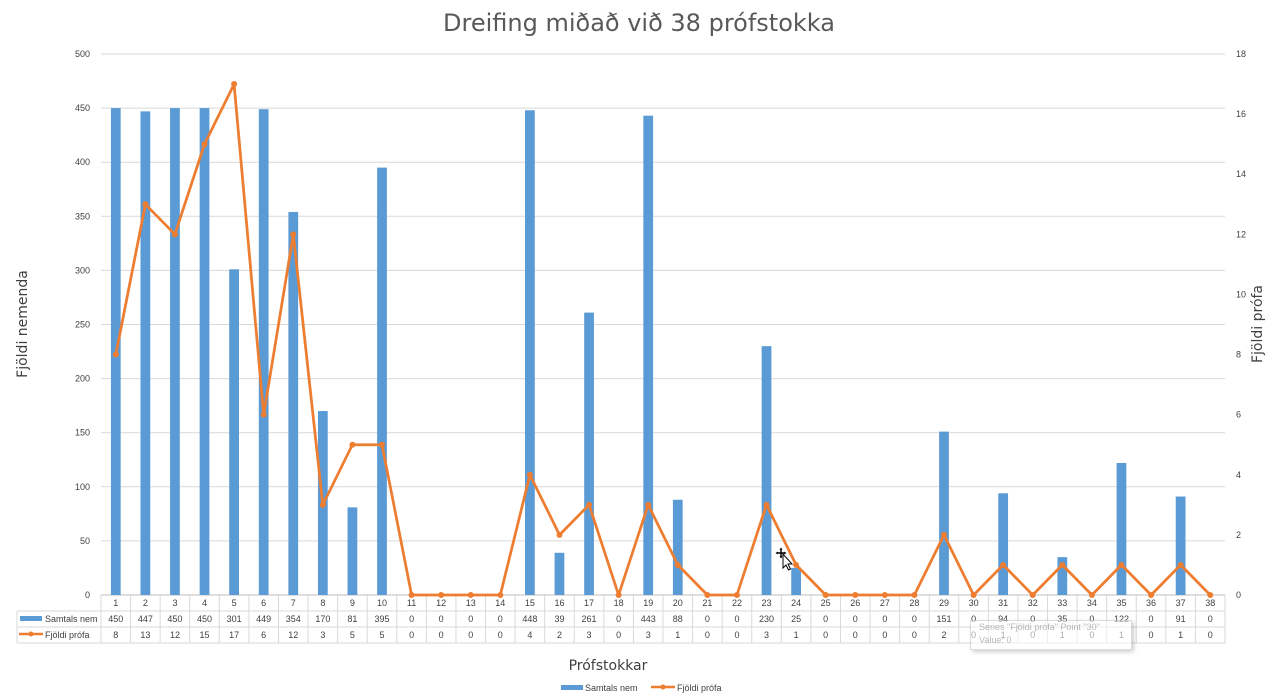  Describe the element at coordinates (530, 603) in the screenshot. I see `category-label: 15` at that location.